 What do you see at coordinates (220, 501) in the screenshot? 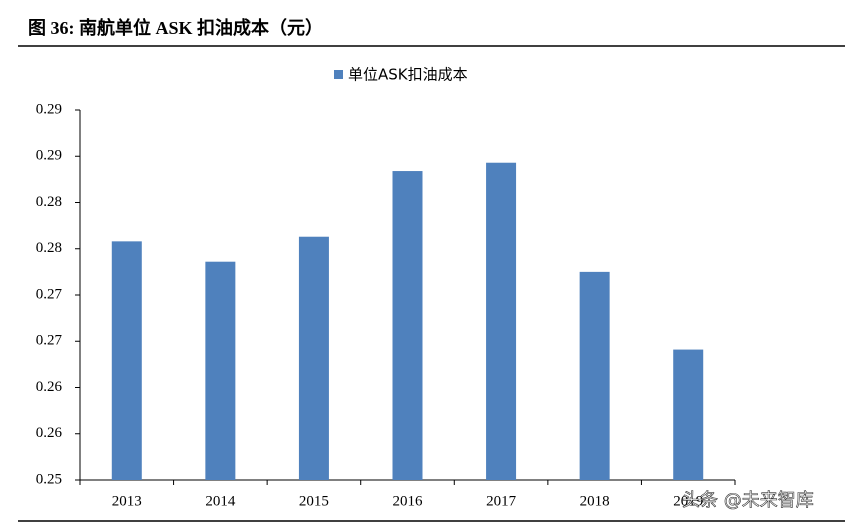
I see `x-tick-label: 2014` at bounding box center [220, 501].